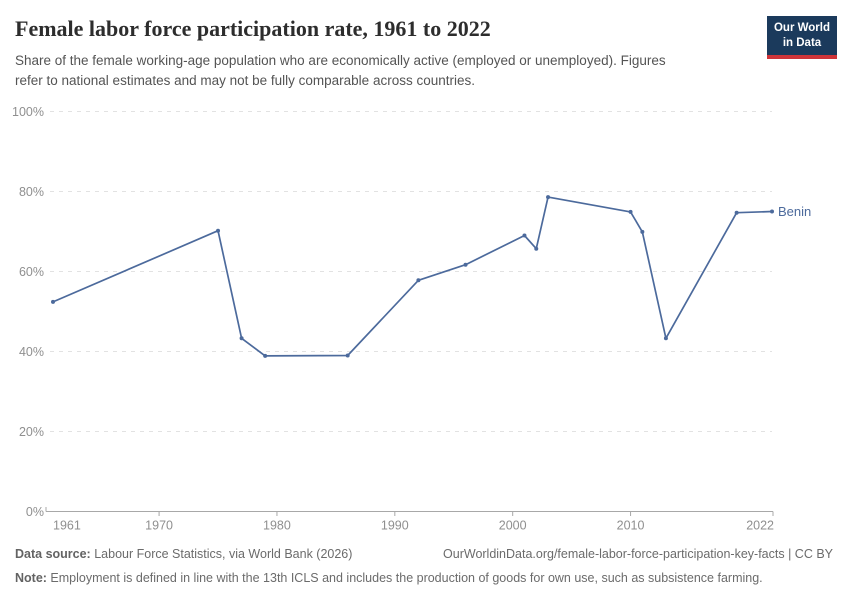 The width and height of the screenshot is (850, 600). I want to click on owid-logo: Our World in Data, so click(802, 37).